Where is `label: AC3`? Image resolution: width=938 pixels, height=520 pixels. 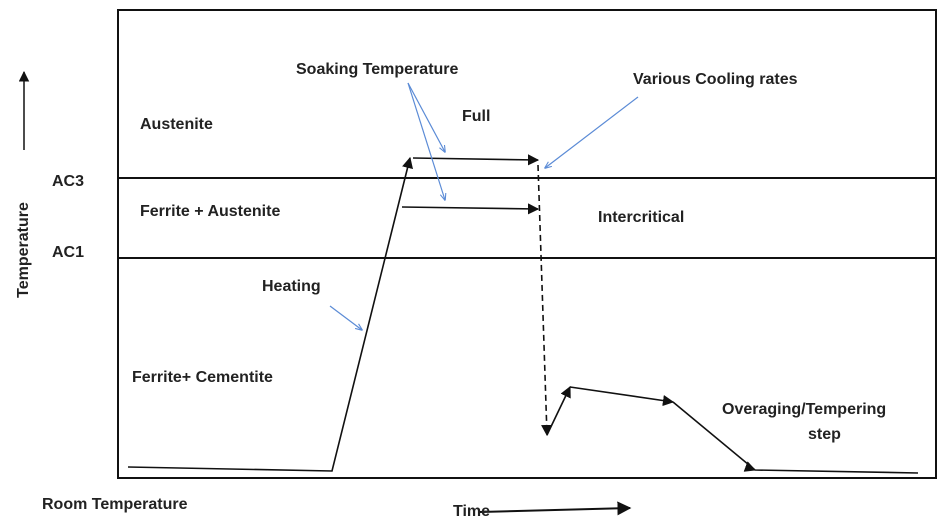 label: AC3 is located at coordinates (68, 181).